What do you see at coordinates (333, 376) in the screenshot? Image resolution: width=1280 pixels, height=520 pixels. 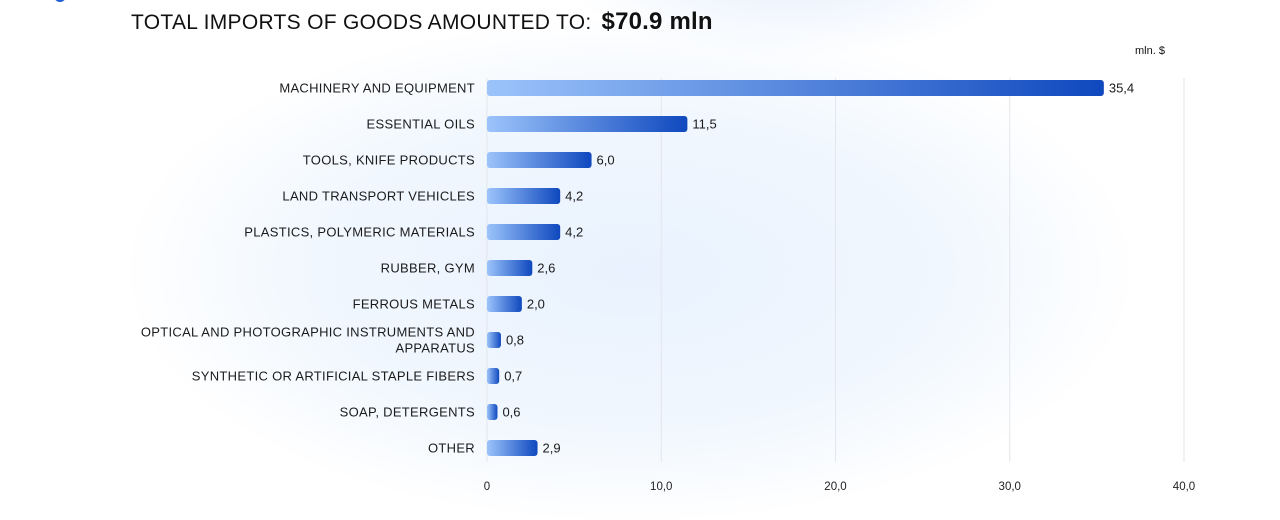 I see `category-label: SYNTHETIC OR ARTIFICIAL STAPLE FIBERS` at bounding box center [333, 376].